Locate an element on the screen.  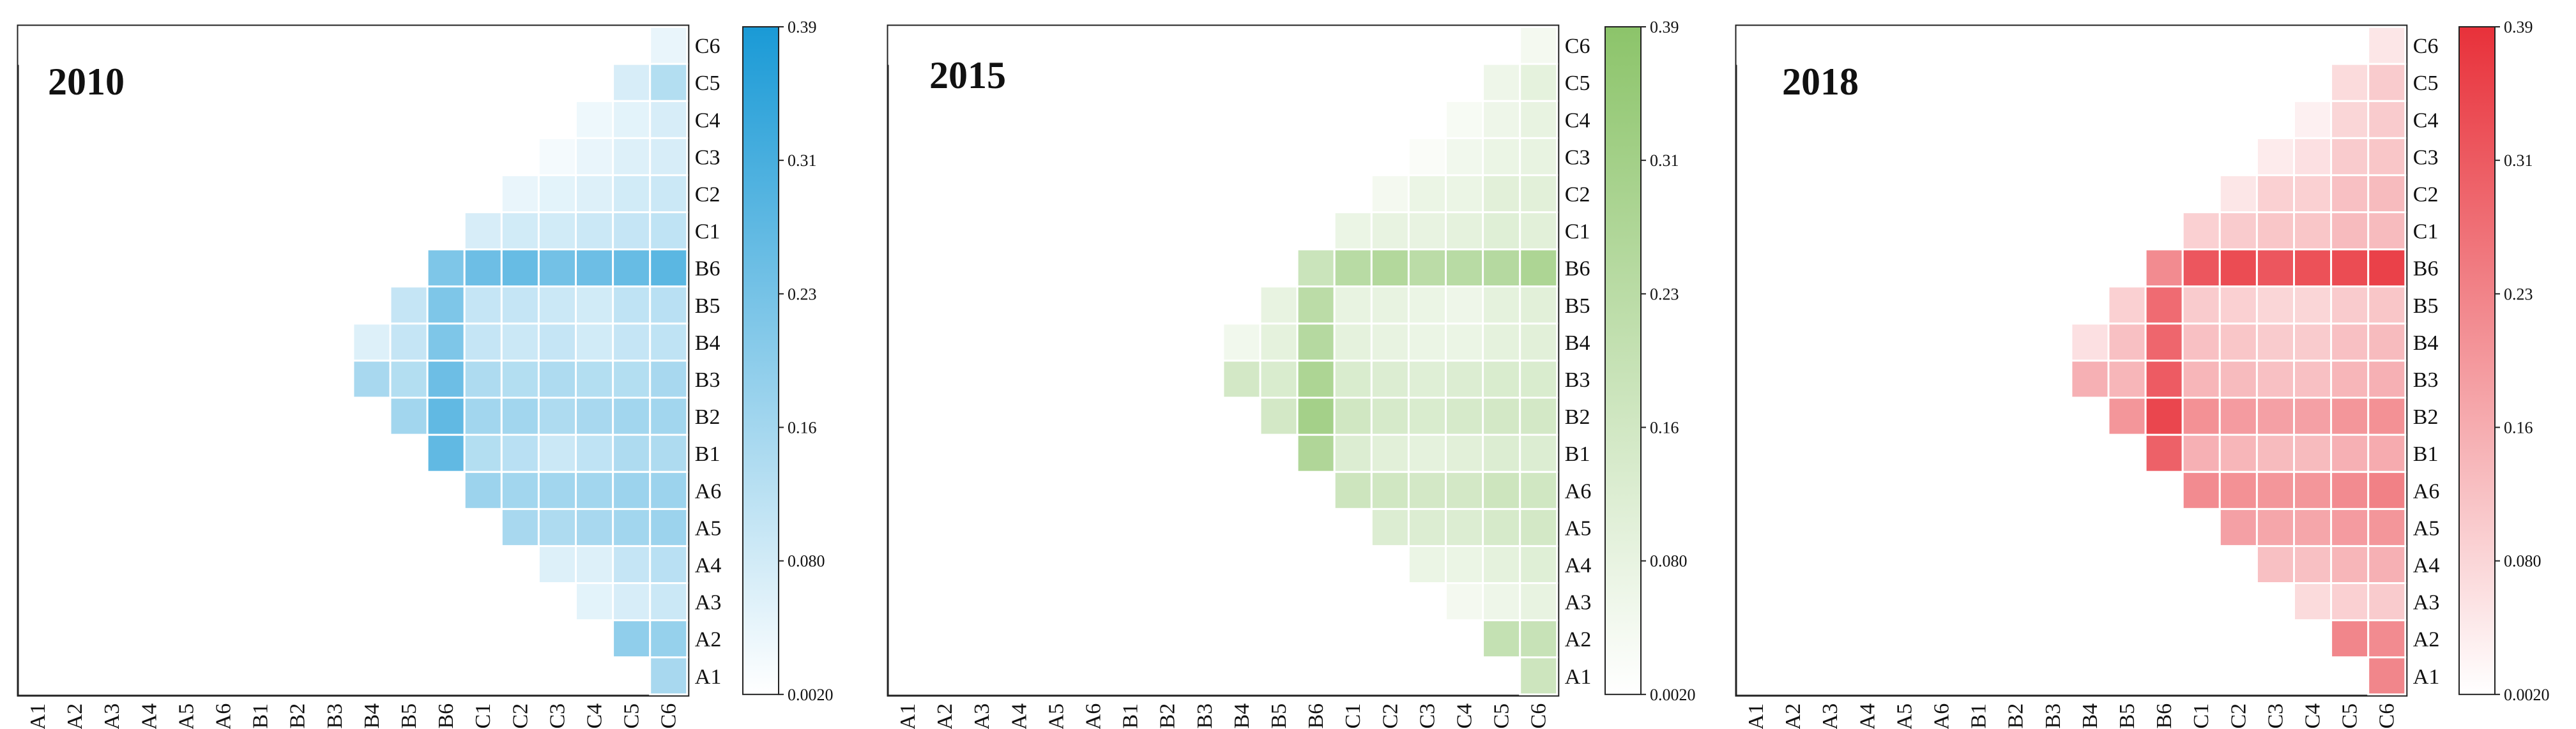
x-tick-label: B1 is located at coordinates (1131, 716).